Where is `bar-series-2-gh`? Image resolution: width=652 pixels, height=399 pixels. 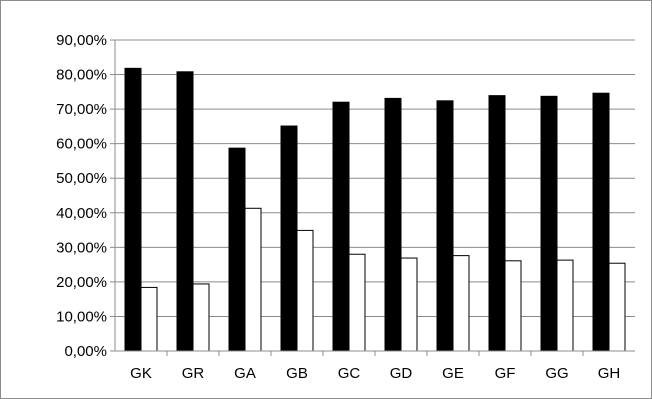
bar-series-2-gh is located at coordinates (617, 307).